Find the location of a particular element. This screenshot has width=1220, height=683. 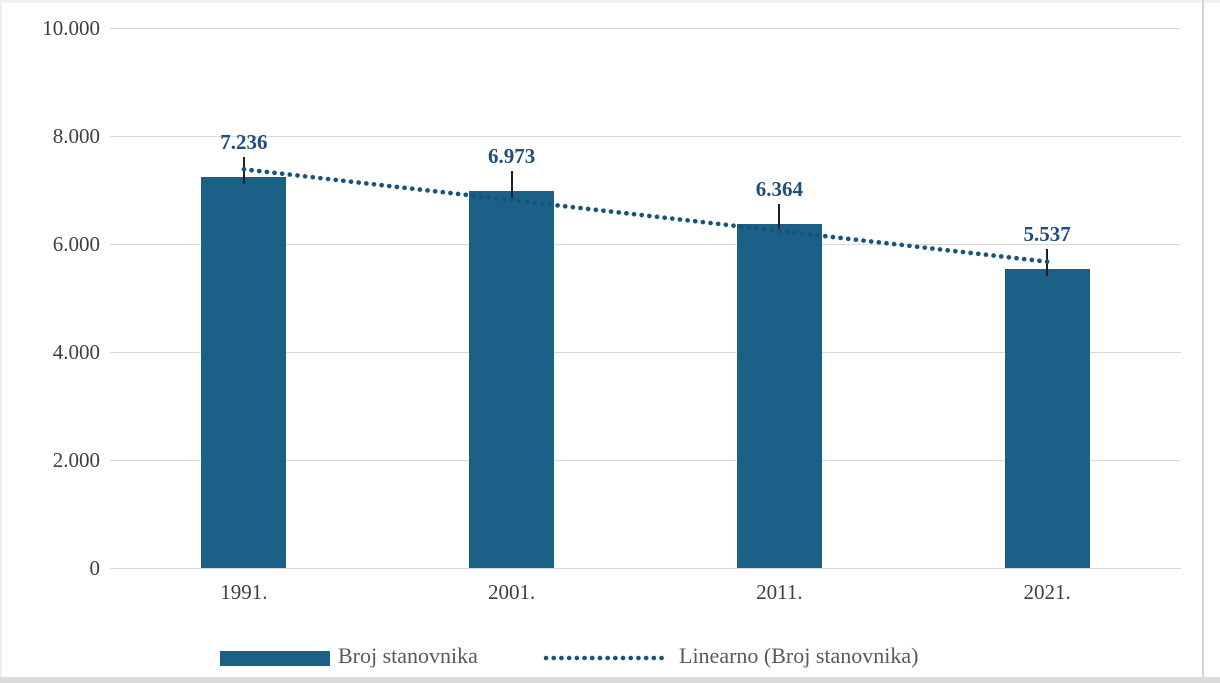

legend-label-trendline: Linearno (Broj stanovnika) is located at coordinates (799, 655).